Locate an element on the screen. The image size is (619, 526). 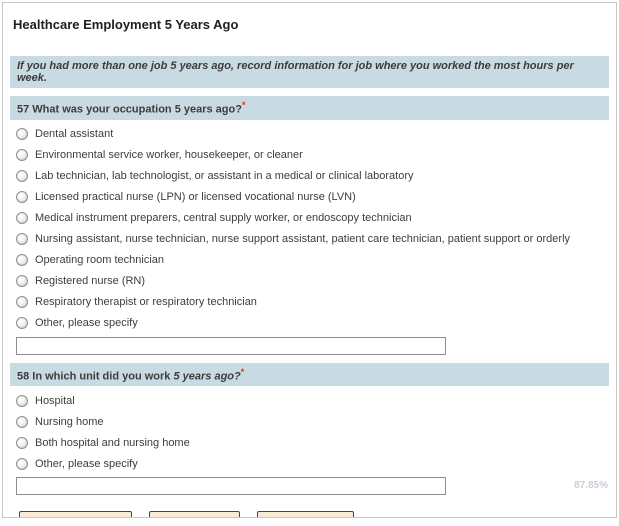
other-specify-input-q57 is located at coordinates (231, 345).